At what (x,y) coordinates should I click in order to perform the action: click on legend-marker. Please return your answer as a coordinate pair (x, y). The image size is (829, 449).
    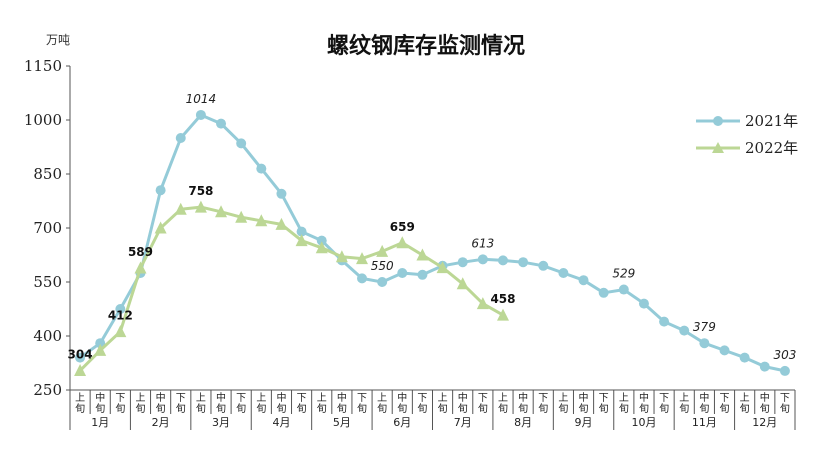
    Looking at the image, I should click on (718, 147).